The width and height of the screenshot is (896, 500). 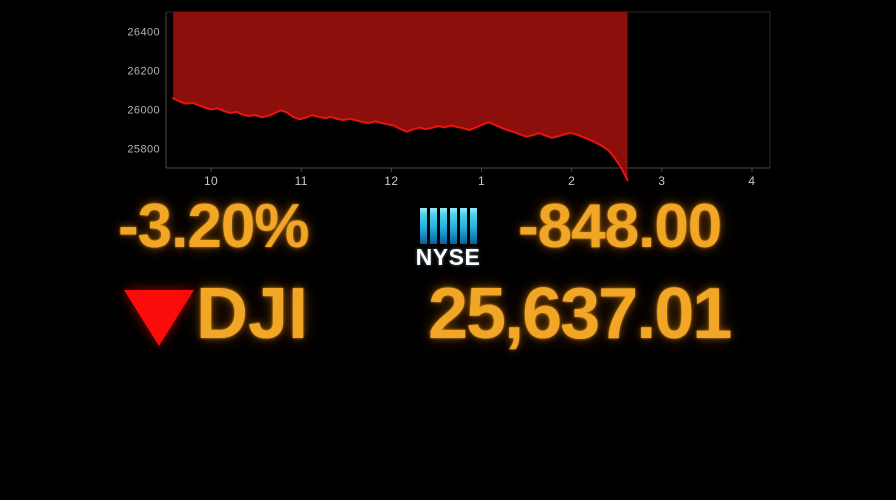 I want to click on chart-x-tick-label: 4, so click(x=751, y=181).